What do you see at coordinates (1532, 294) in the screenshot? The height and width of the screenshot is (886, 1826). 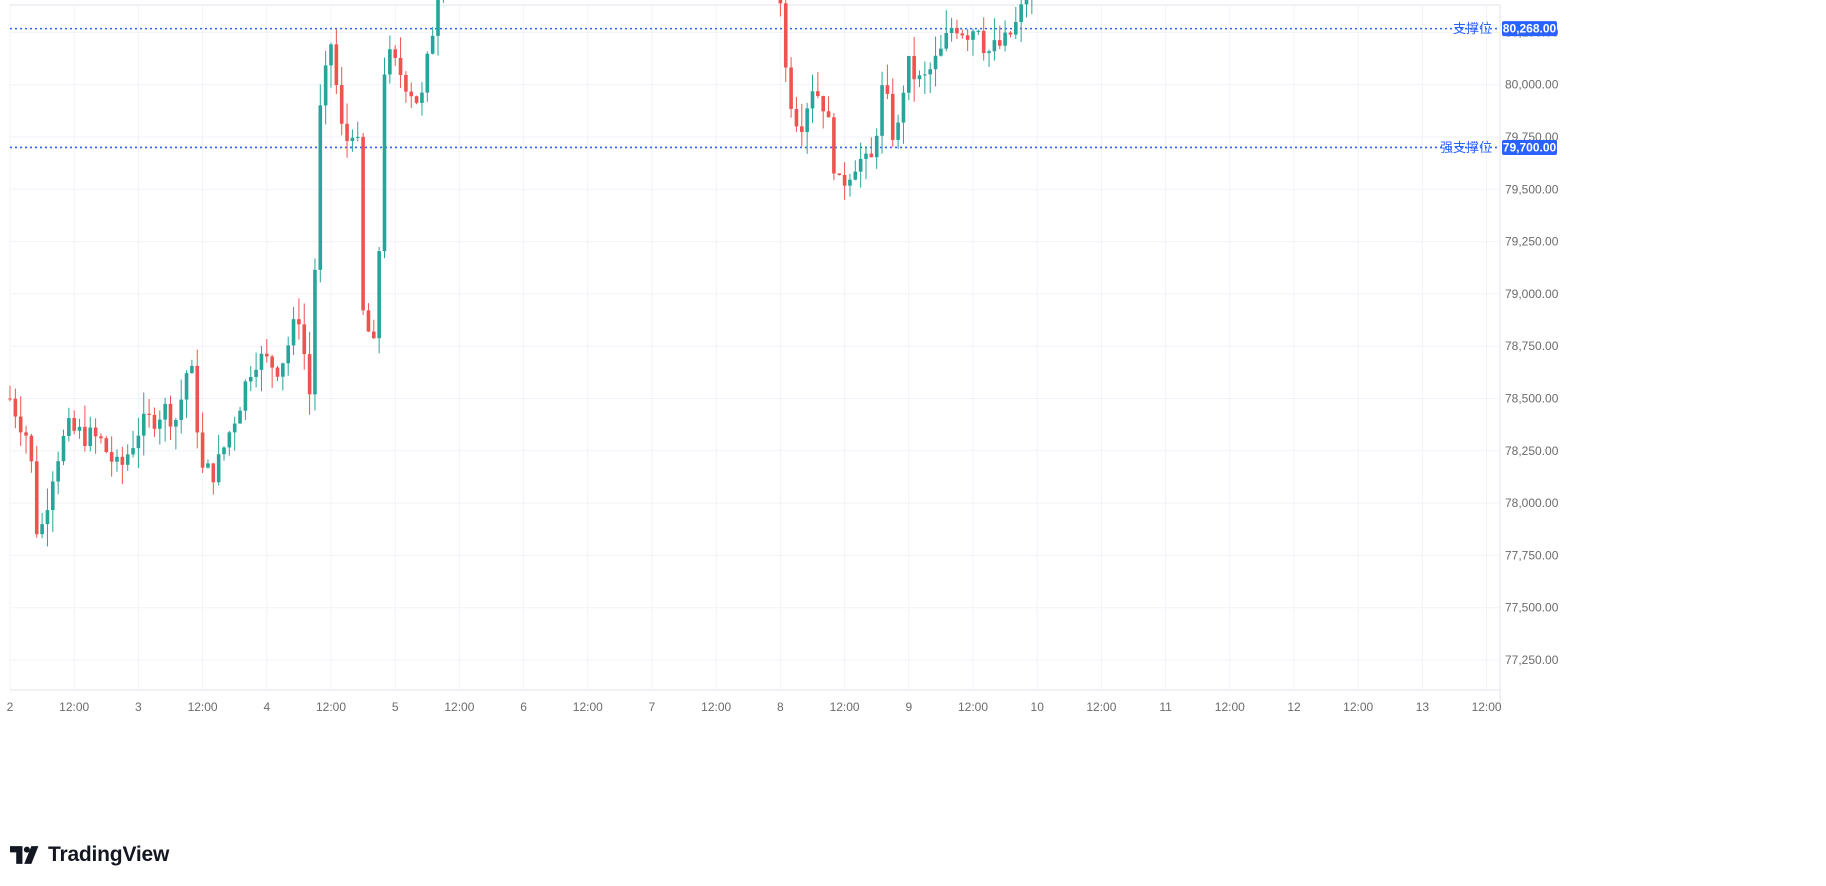 I see `y-tick-label: 79,000.00` at bounding box center [1532, 294].